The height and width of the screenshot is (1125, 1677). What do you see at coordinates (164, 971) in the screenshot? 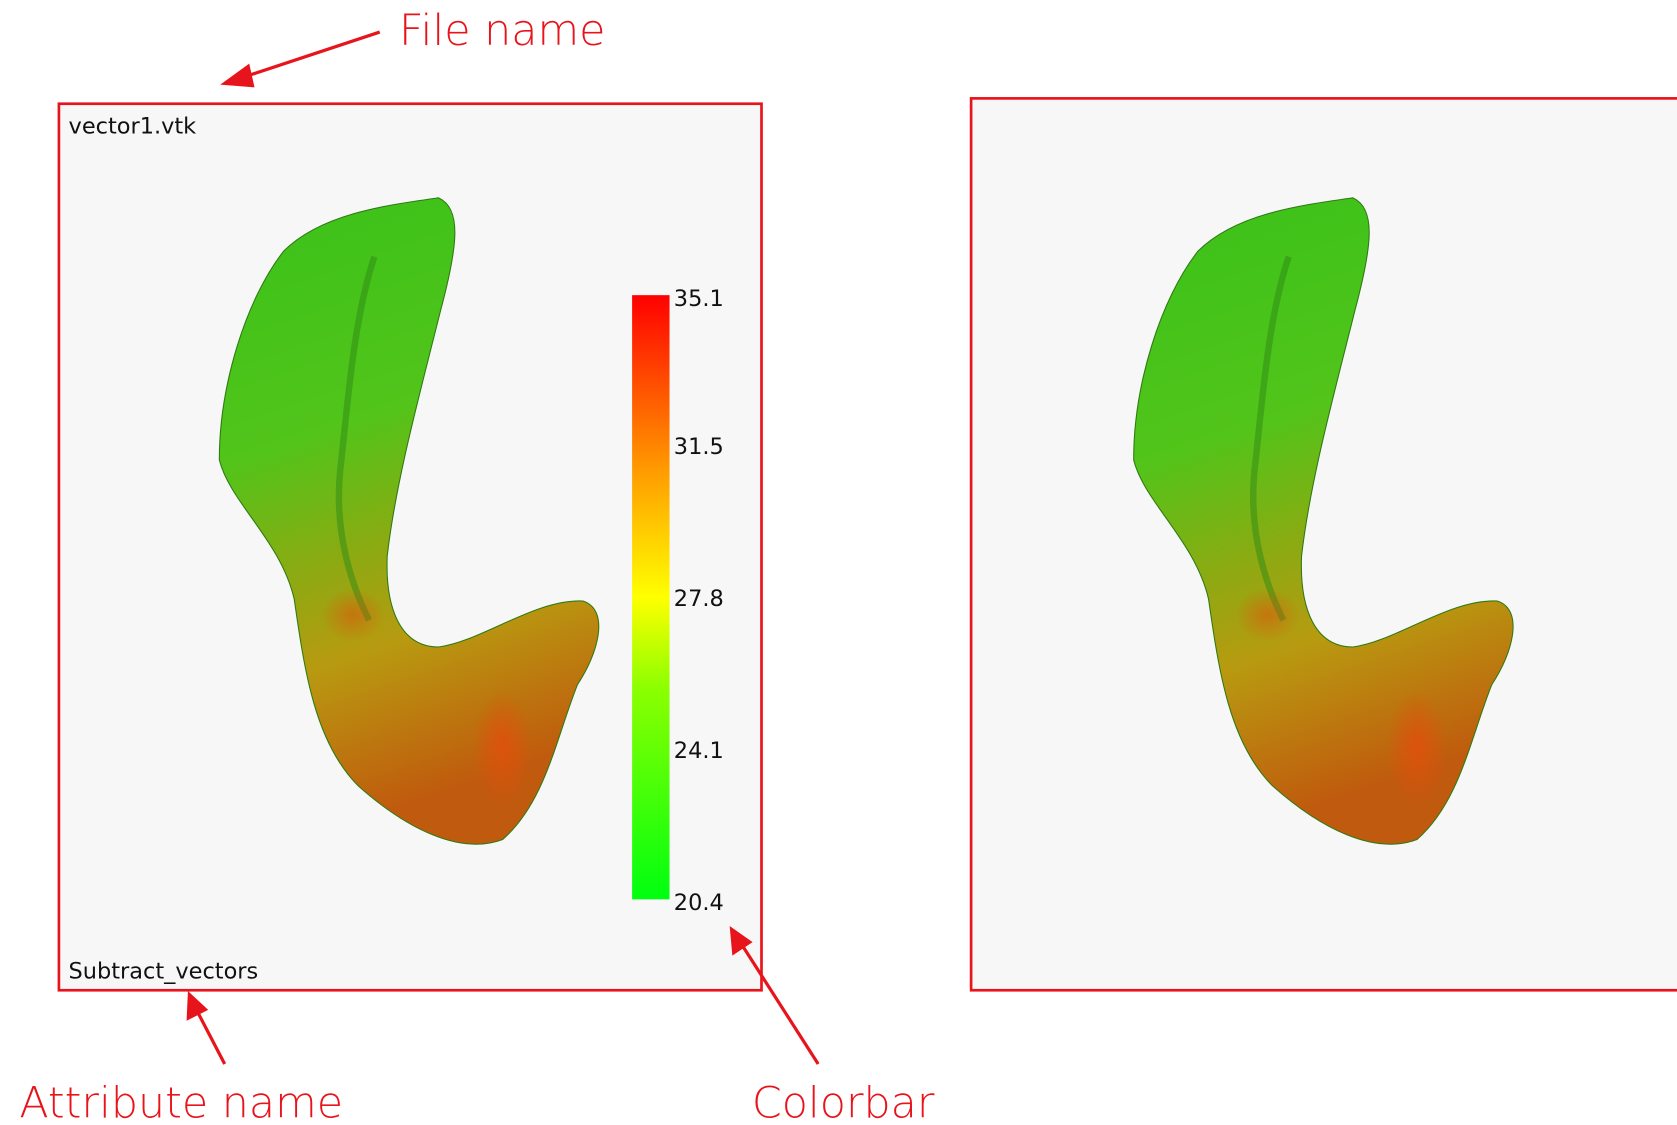
I see `attribute-name: Subtract_vectors` at bounding box center [164, 971].